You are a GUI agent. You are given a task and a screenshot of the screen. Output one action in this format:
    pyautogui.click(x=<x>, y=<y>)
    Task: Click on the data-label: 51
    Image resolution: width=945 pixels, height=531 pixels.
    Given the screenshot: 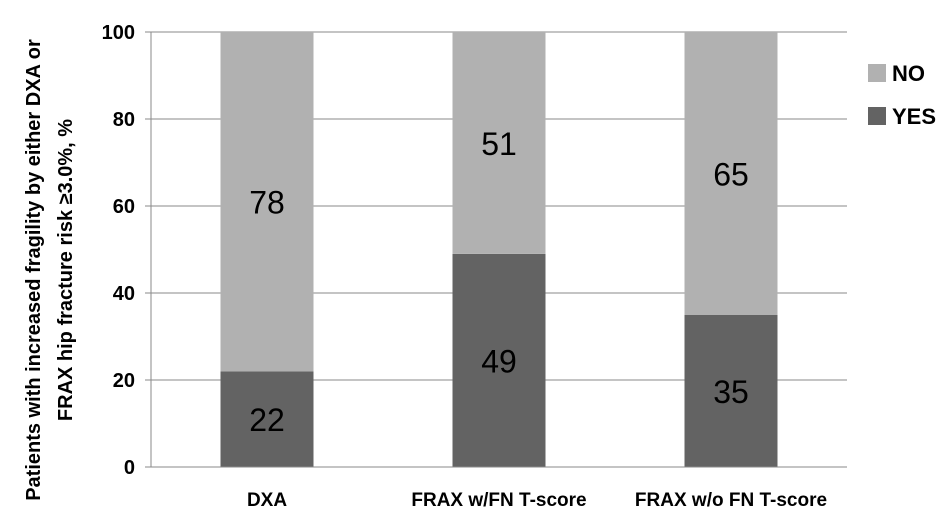 What is the action you would take?
    pyautogui.click(x=499, y=144)
    